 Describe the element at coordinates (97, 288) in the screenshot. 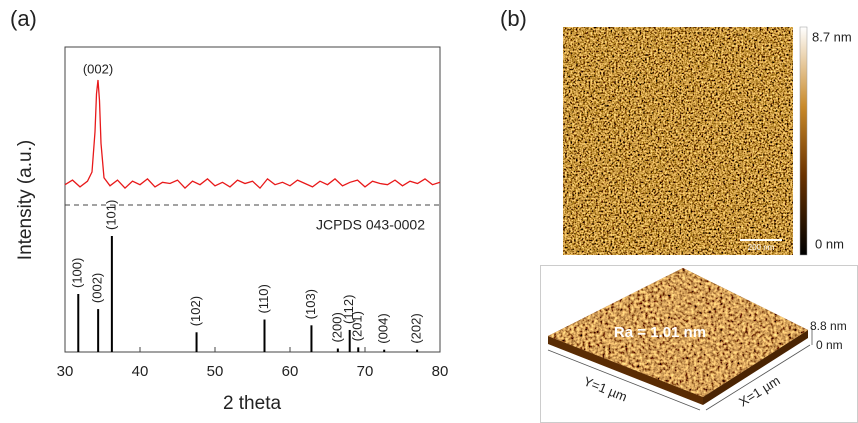

I see `stick-label: (002)` at that location.